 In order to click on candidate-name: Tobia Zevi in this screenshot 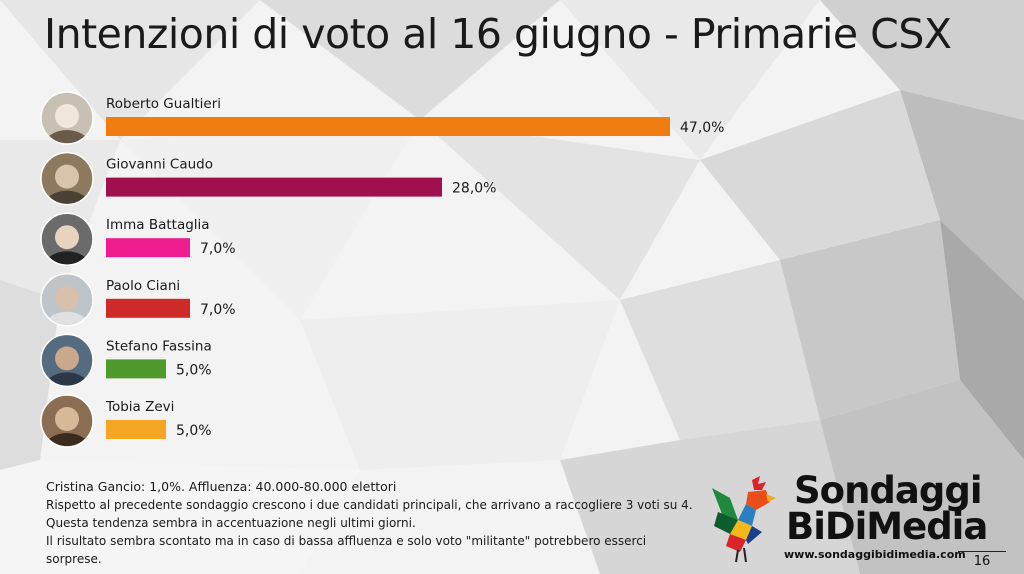, I will do `click(139, 407)`.